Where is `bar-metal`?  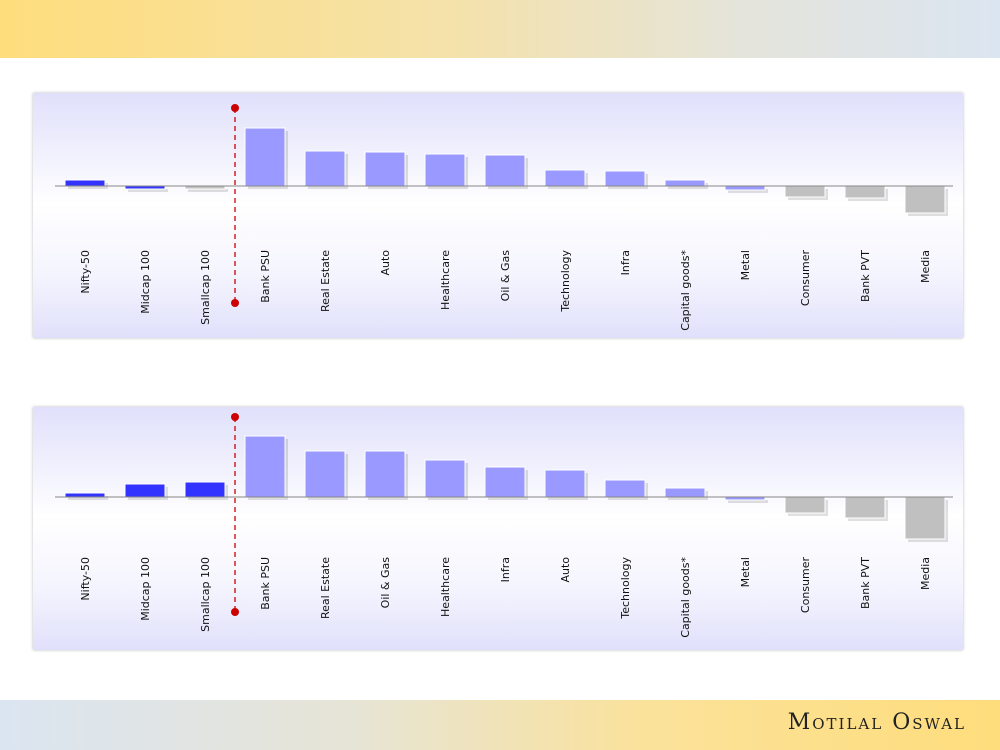 bar-metal is located at coordinates (745, 188).